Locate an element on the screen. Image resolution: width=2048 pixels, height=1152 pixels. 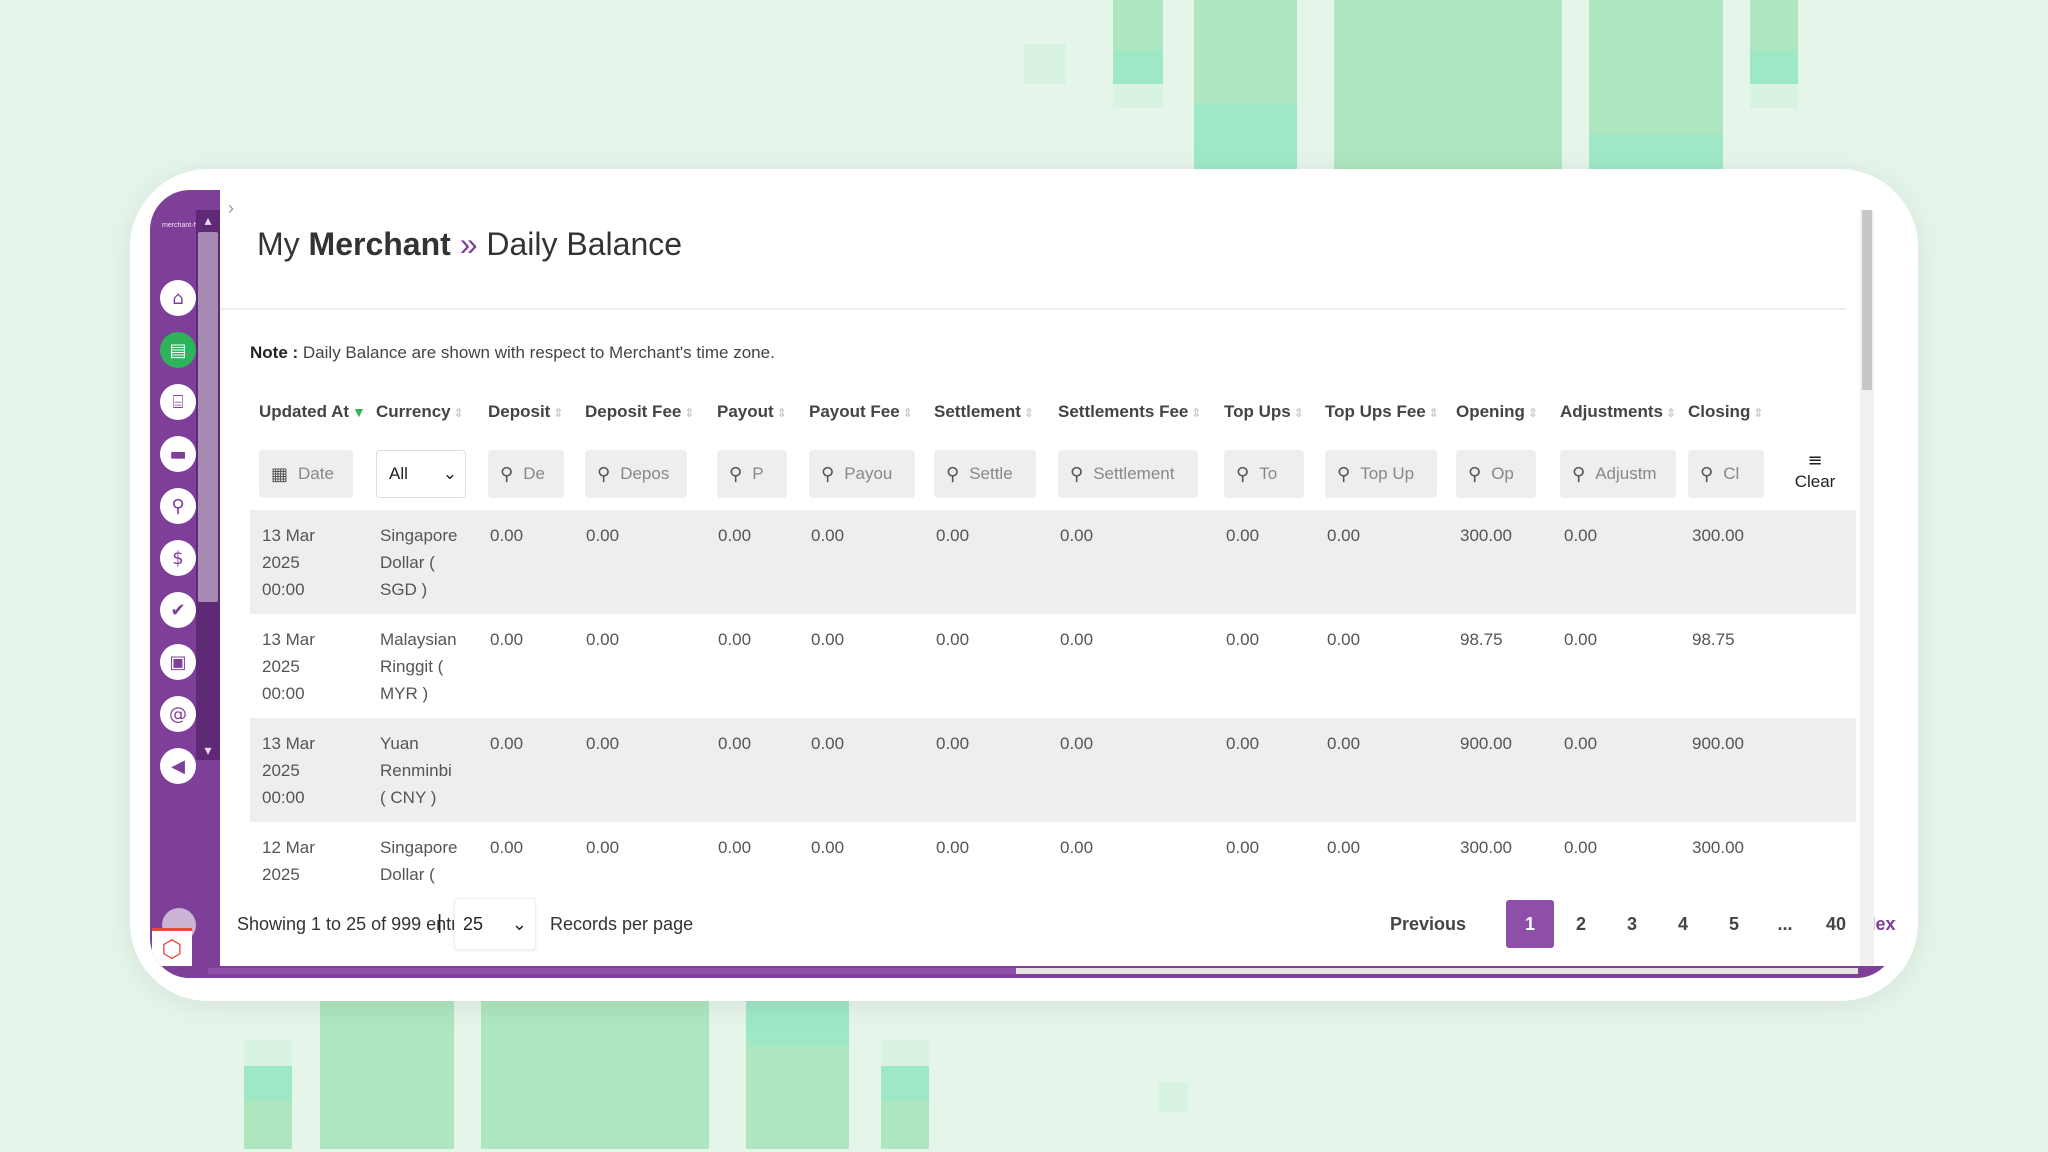
column-header: Payout Fee ⇕ is located at coordinates (861, 412).